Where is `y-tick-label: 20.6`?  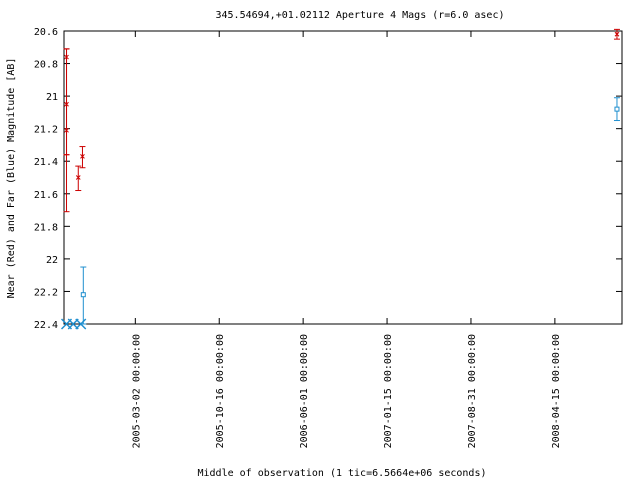
y-tick-label: 20.6 is located at coordinates (46, 32).